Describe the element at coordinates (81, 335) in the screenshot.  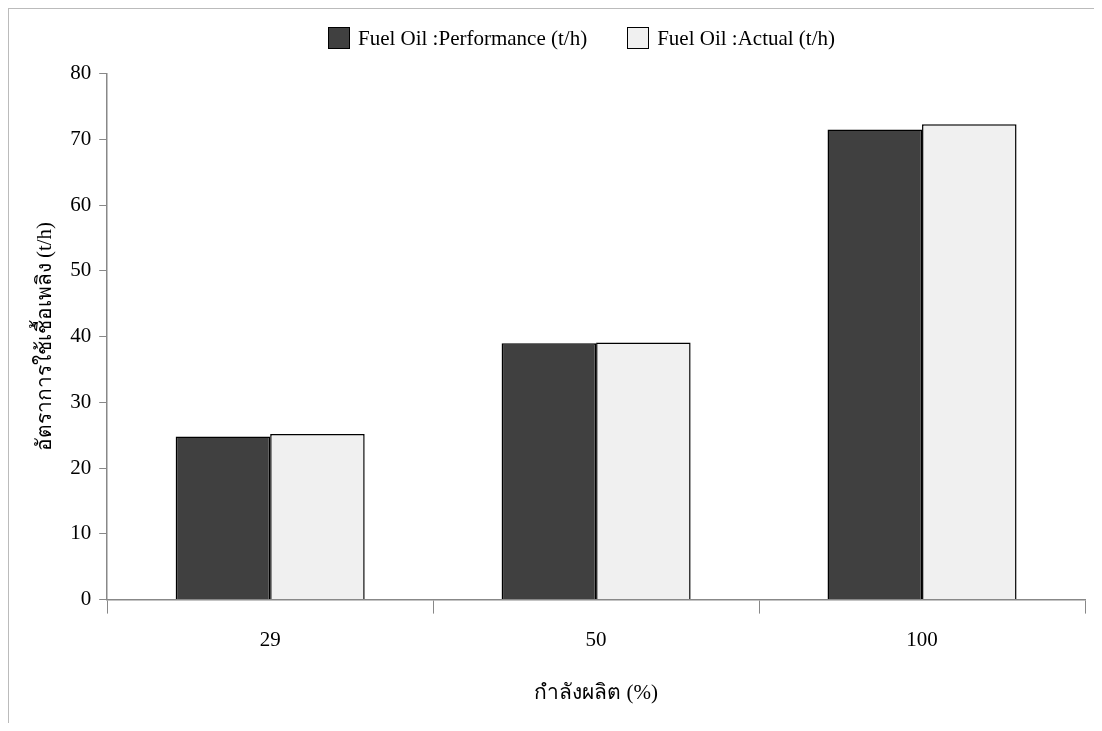
I see `y-tick-label: 40` at that location.